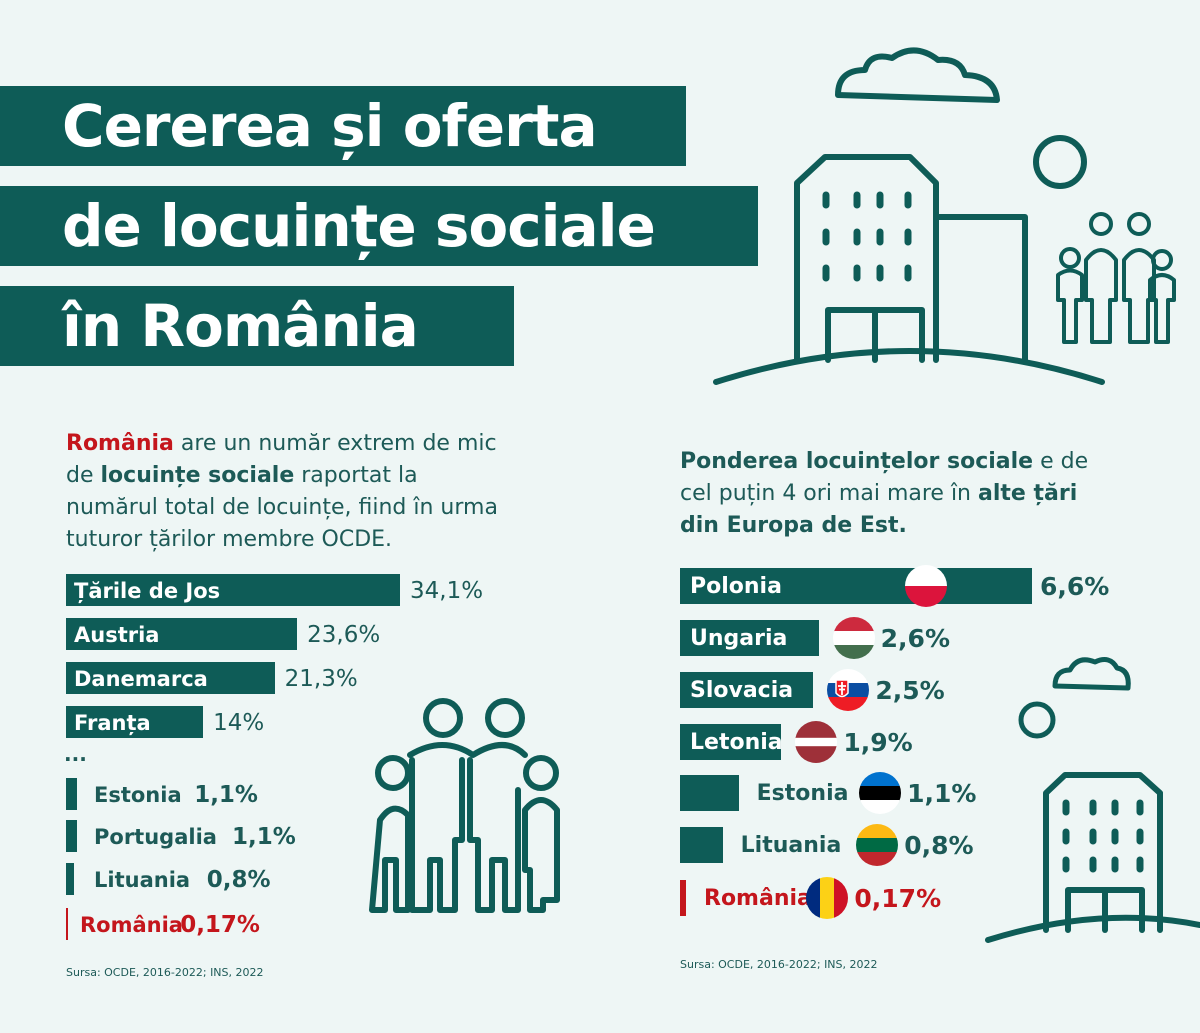  I want to click on left-bar-value: 0,17%, so click(220, 925).